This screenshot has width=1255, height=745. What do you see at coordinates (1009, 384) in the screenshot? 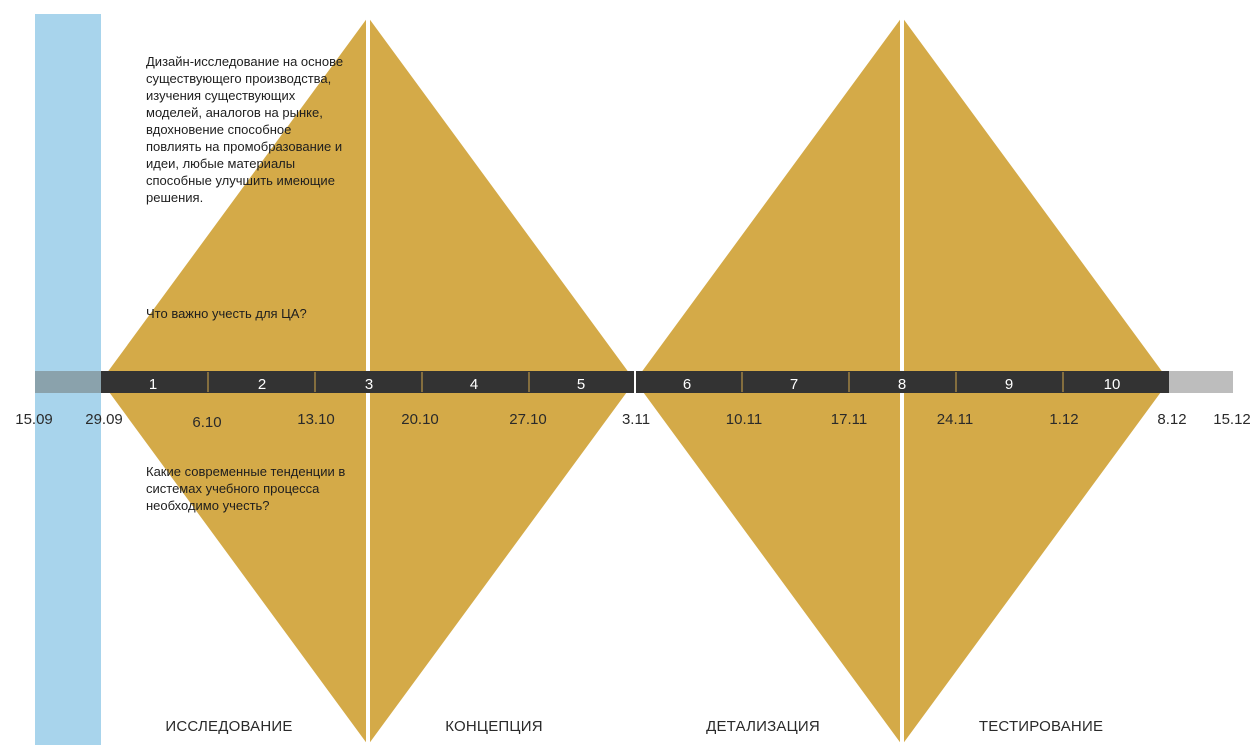
I see `week-label: 9` at bounding box center [1009, 384].